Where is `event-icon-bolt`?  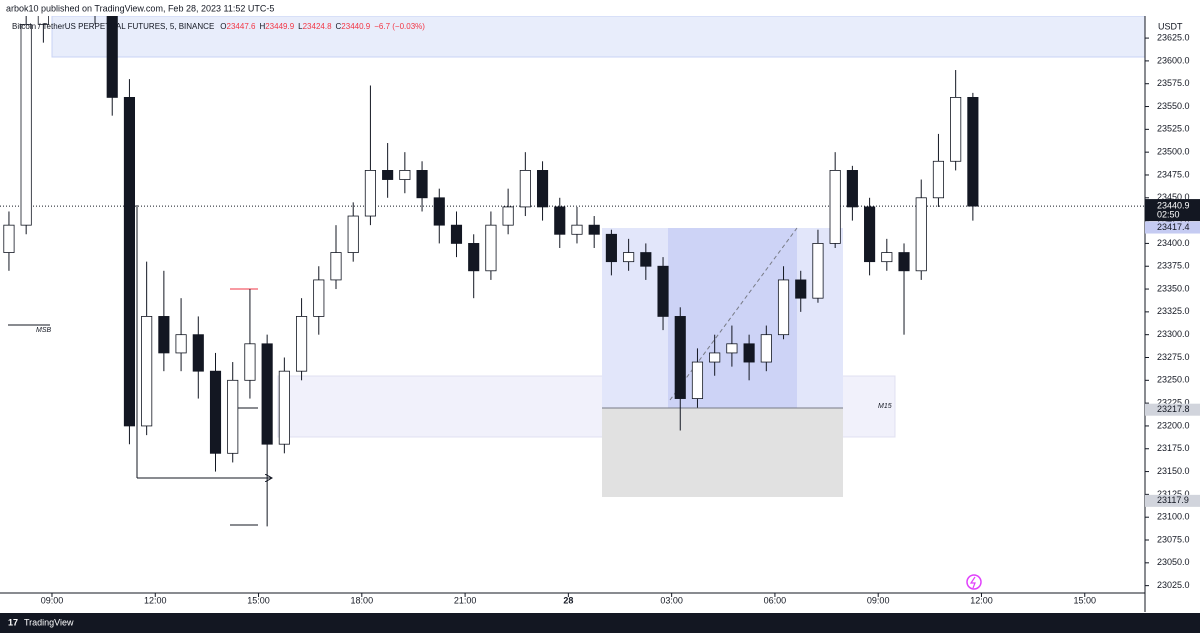
event-icon-bolt is located at coordinates (972, 582).